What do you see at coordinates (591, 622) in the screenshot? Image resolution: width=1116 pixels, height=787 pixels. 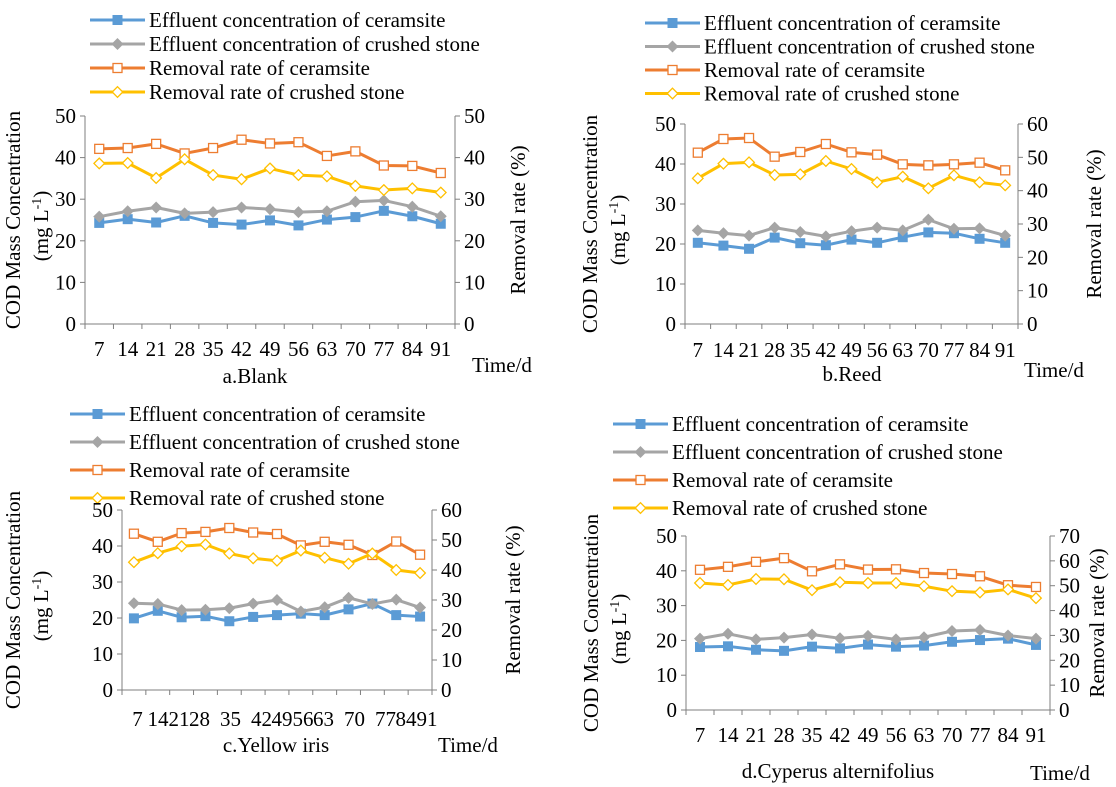 I see `y-axis-title: COD Mass Concentration` at bounding box center [591, 622].